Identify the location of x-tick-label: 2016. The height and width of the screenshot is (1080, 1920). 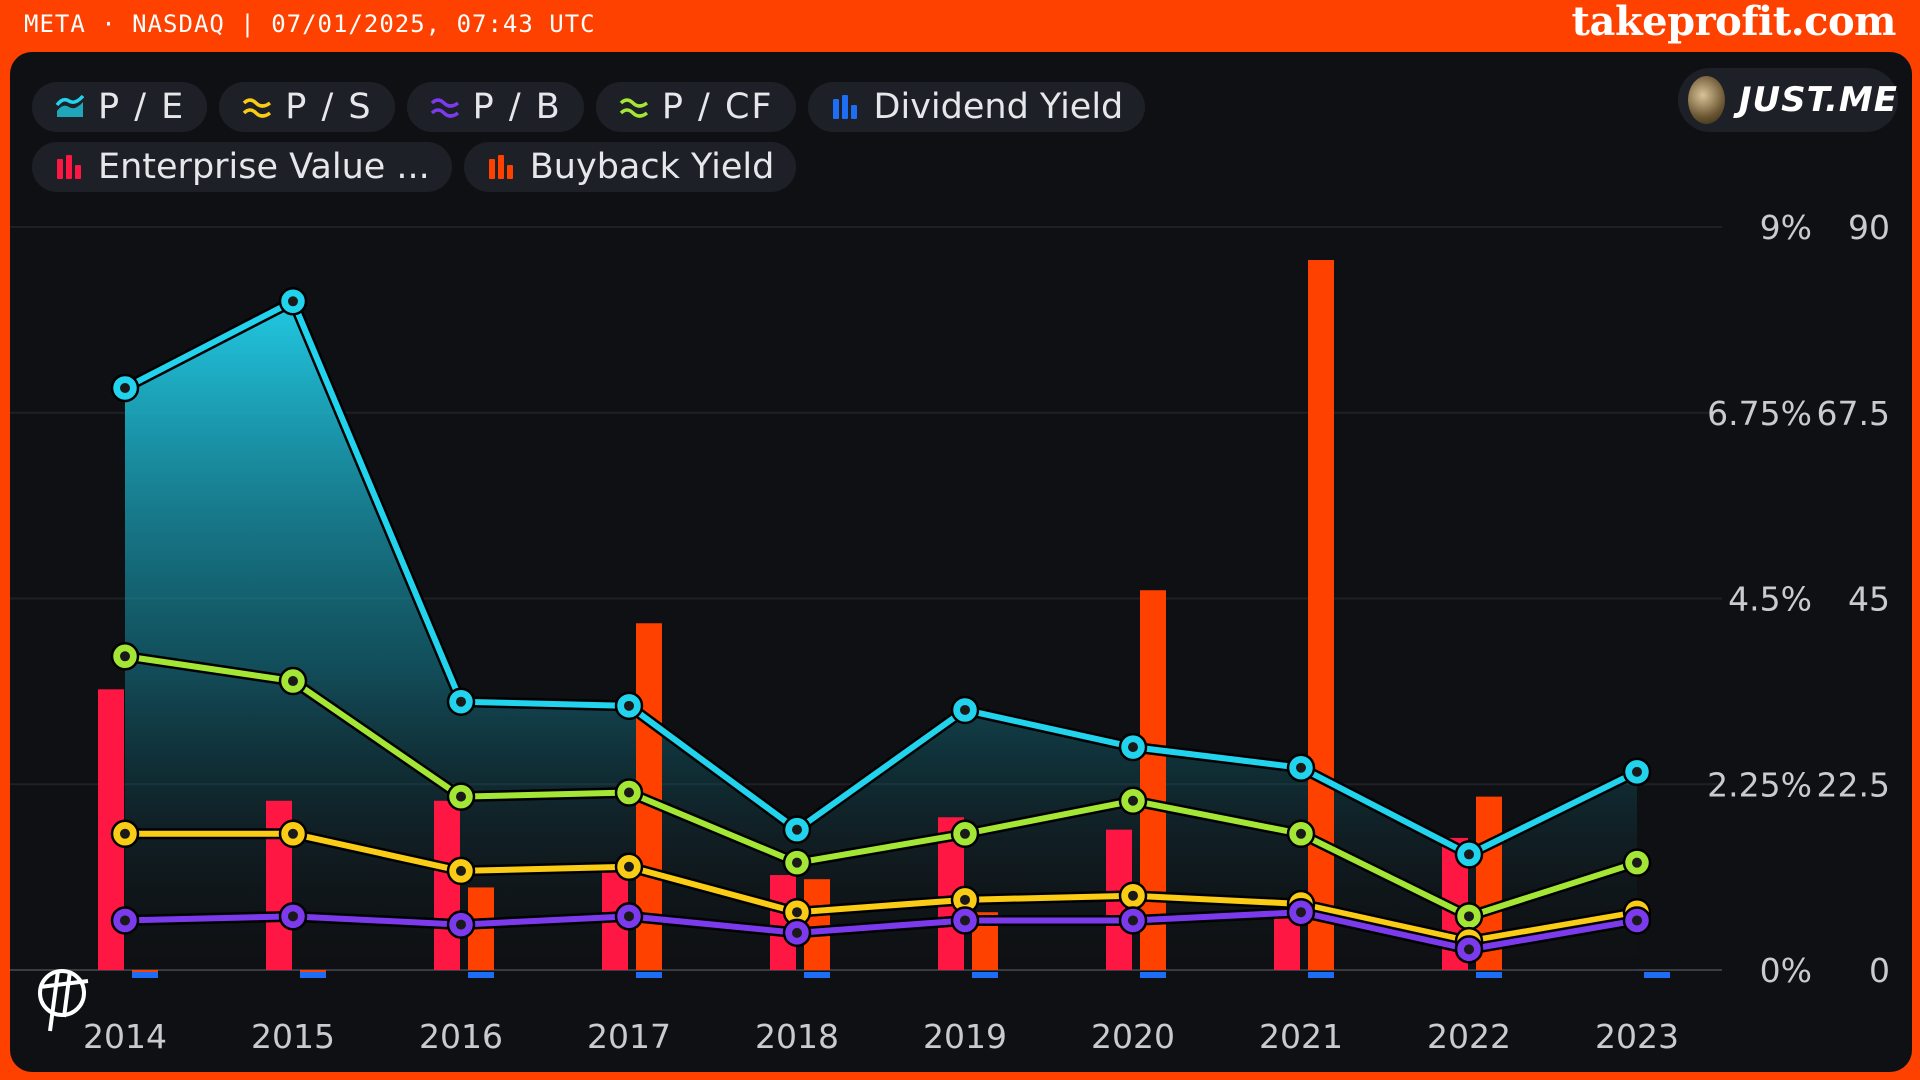
(461, 1036).